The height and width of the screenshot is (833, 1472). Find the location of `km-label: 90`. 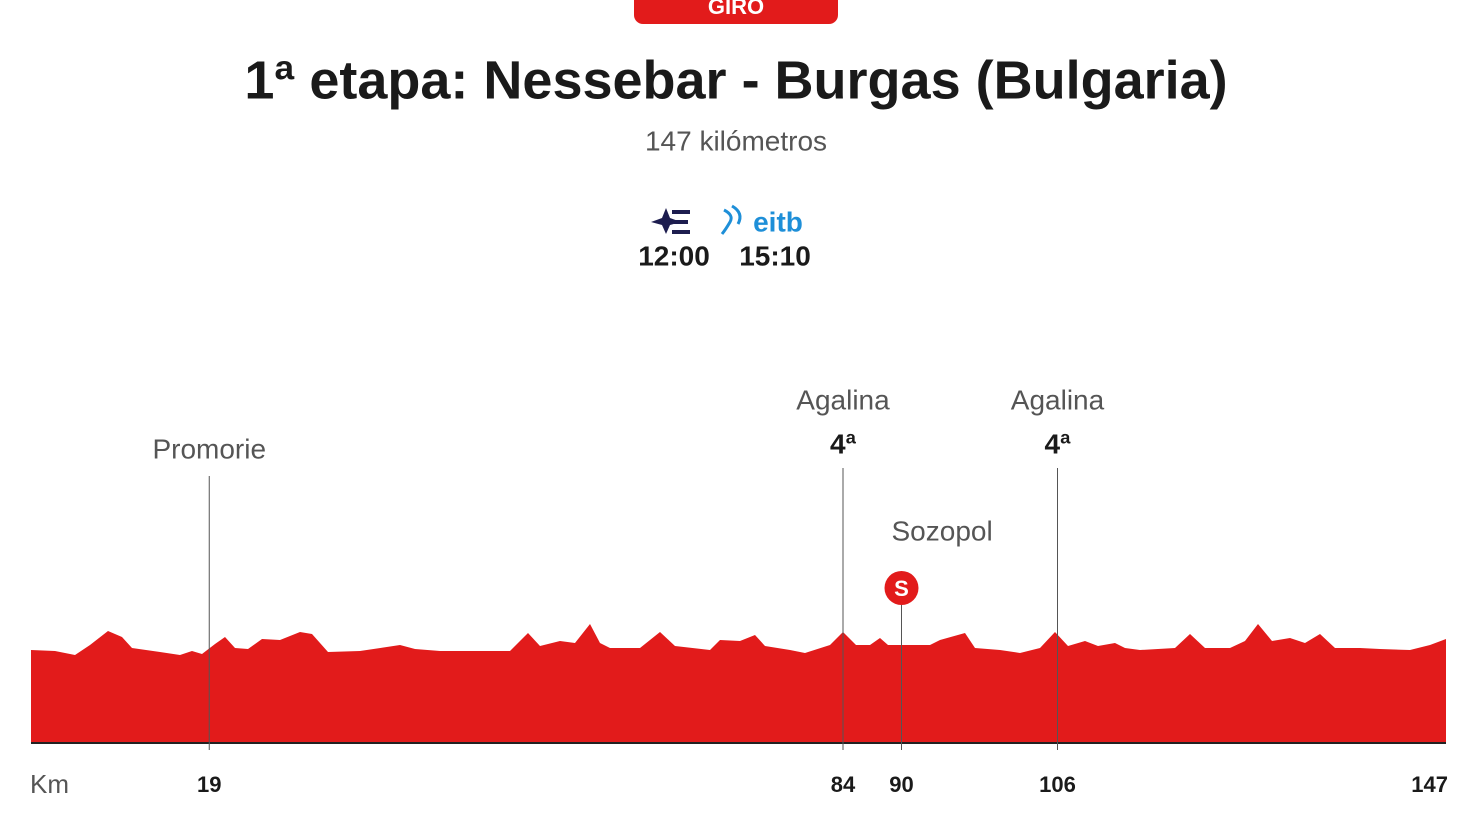

km-label: 90 is located at coordinates (901, 784).